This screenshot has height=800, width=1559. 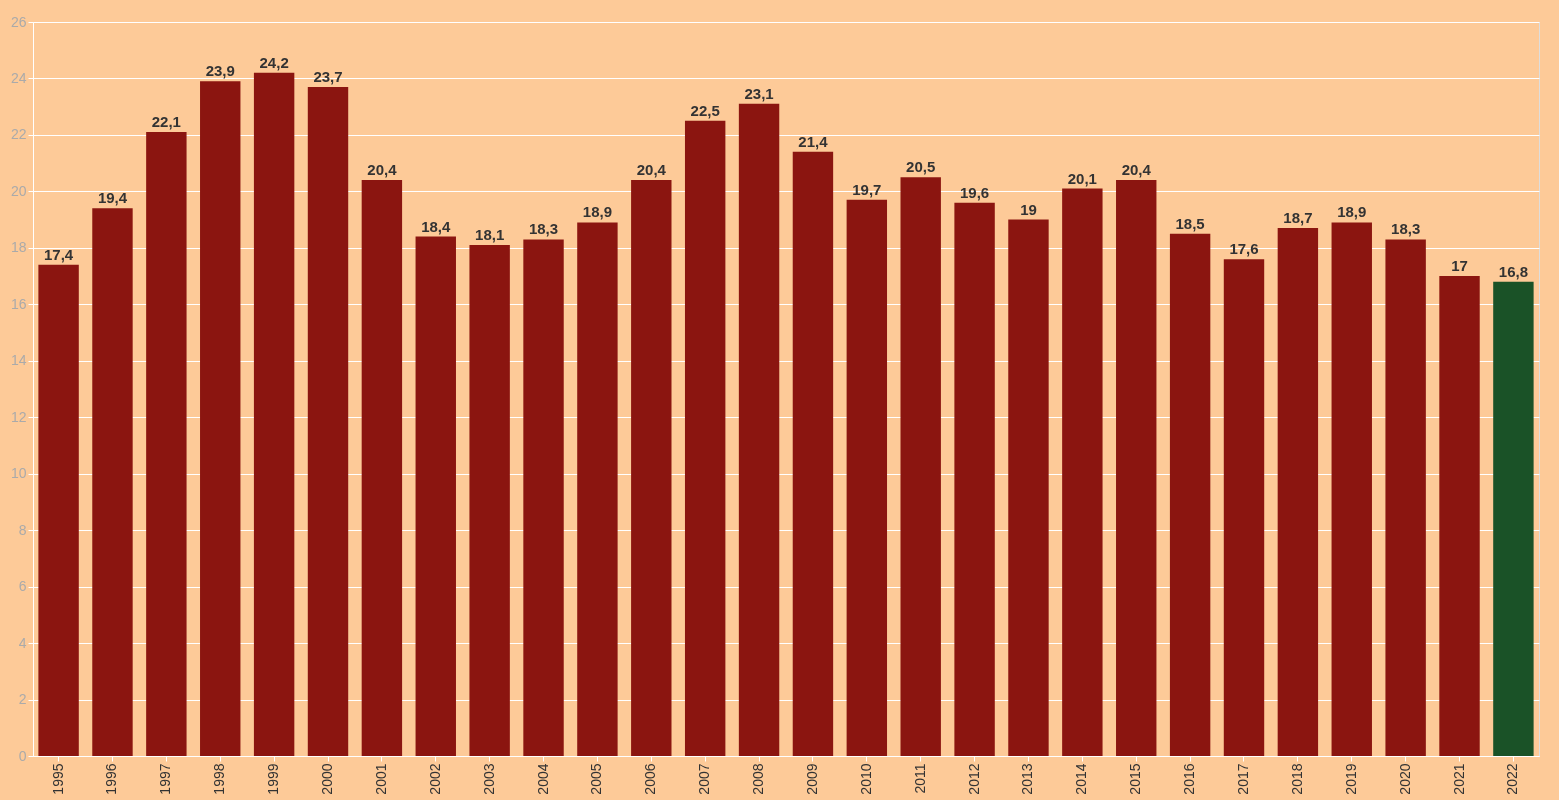 I want to click on x-tick-label: 1998, so click(x=219, y=779).